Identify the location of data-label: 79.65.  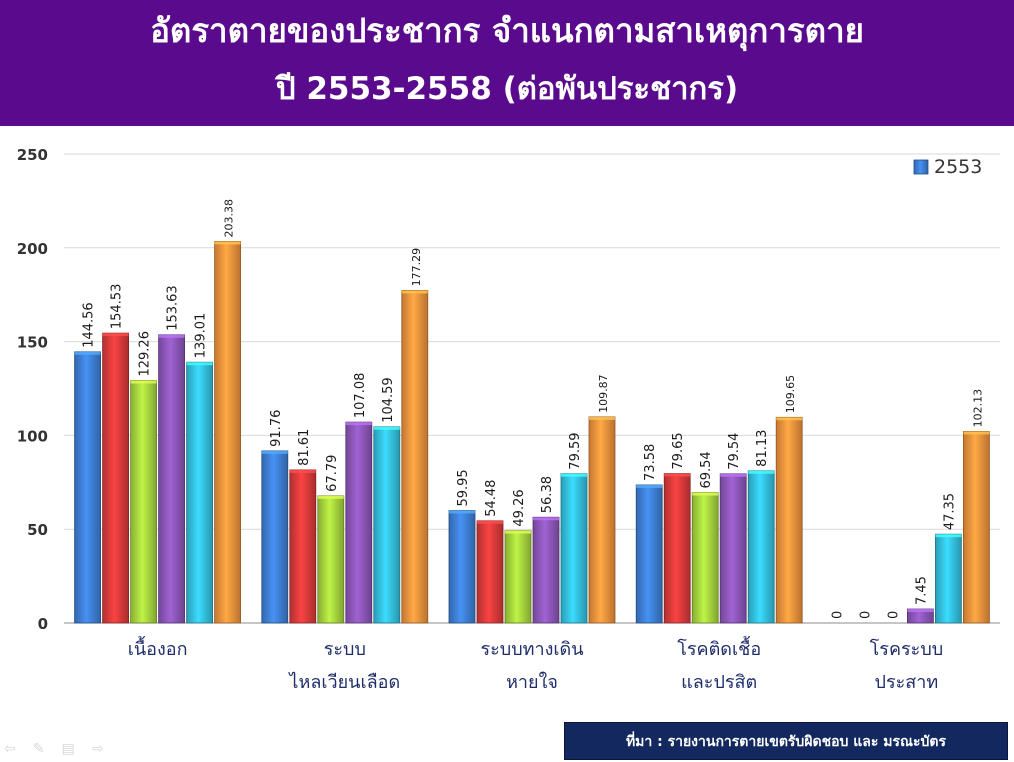
(678, 450).